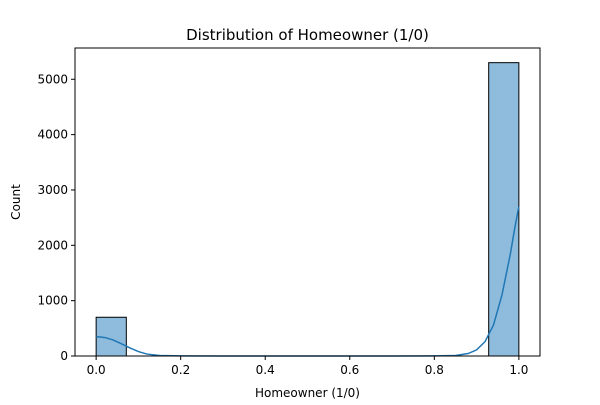  I want to click on x-tick-label: 0.4, so click(265, 370).